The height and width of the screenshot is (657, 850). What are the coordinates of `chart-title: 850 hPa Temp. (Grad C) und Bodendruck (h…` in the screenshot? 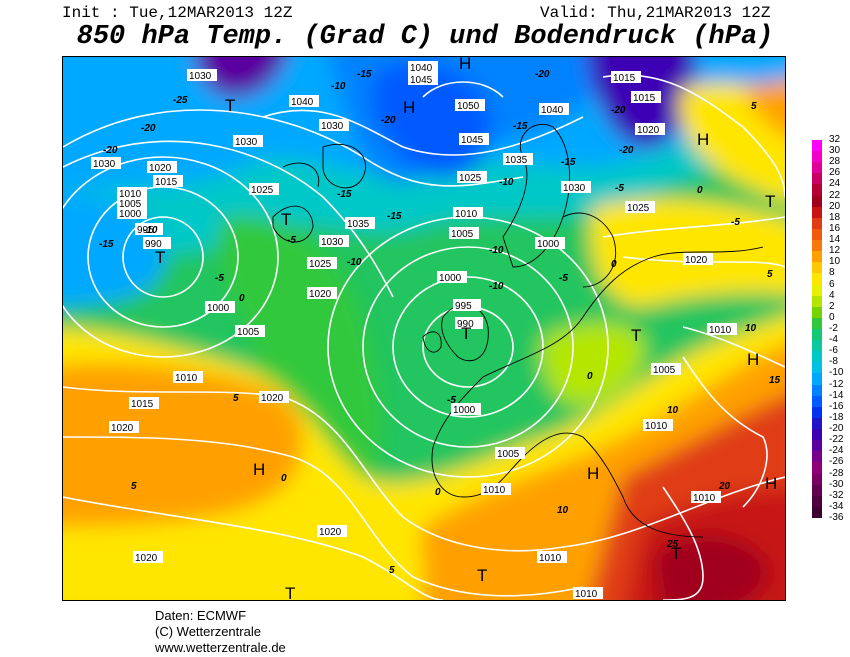 It's located at (425, 37).